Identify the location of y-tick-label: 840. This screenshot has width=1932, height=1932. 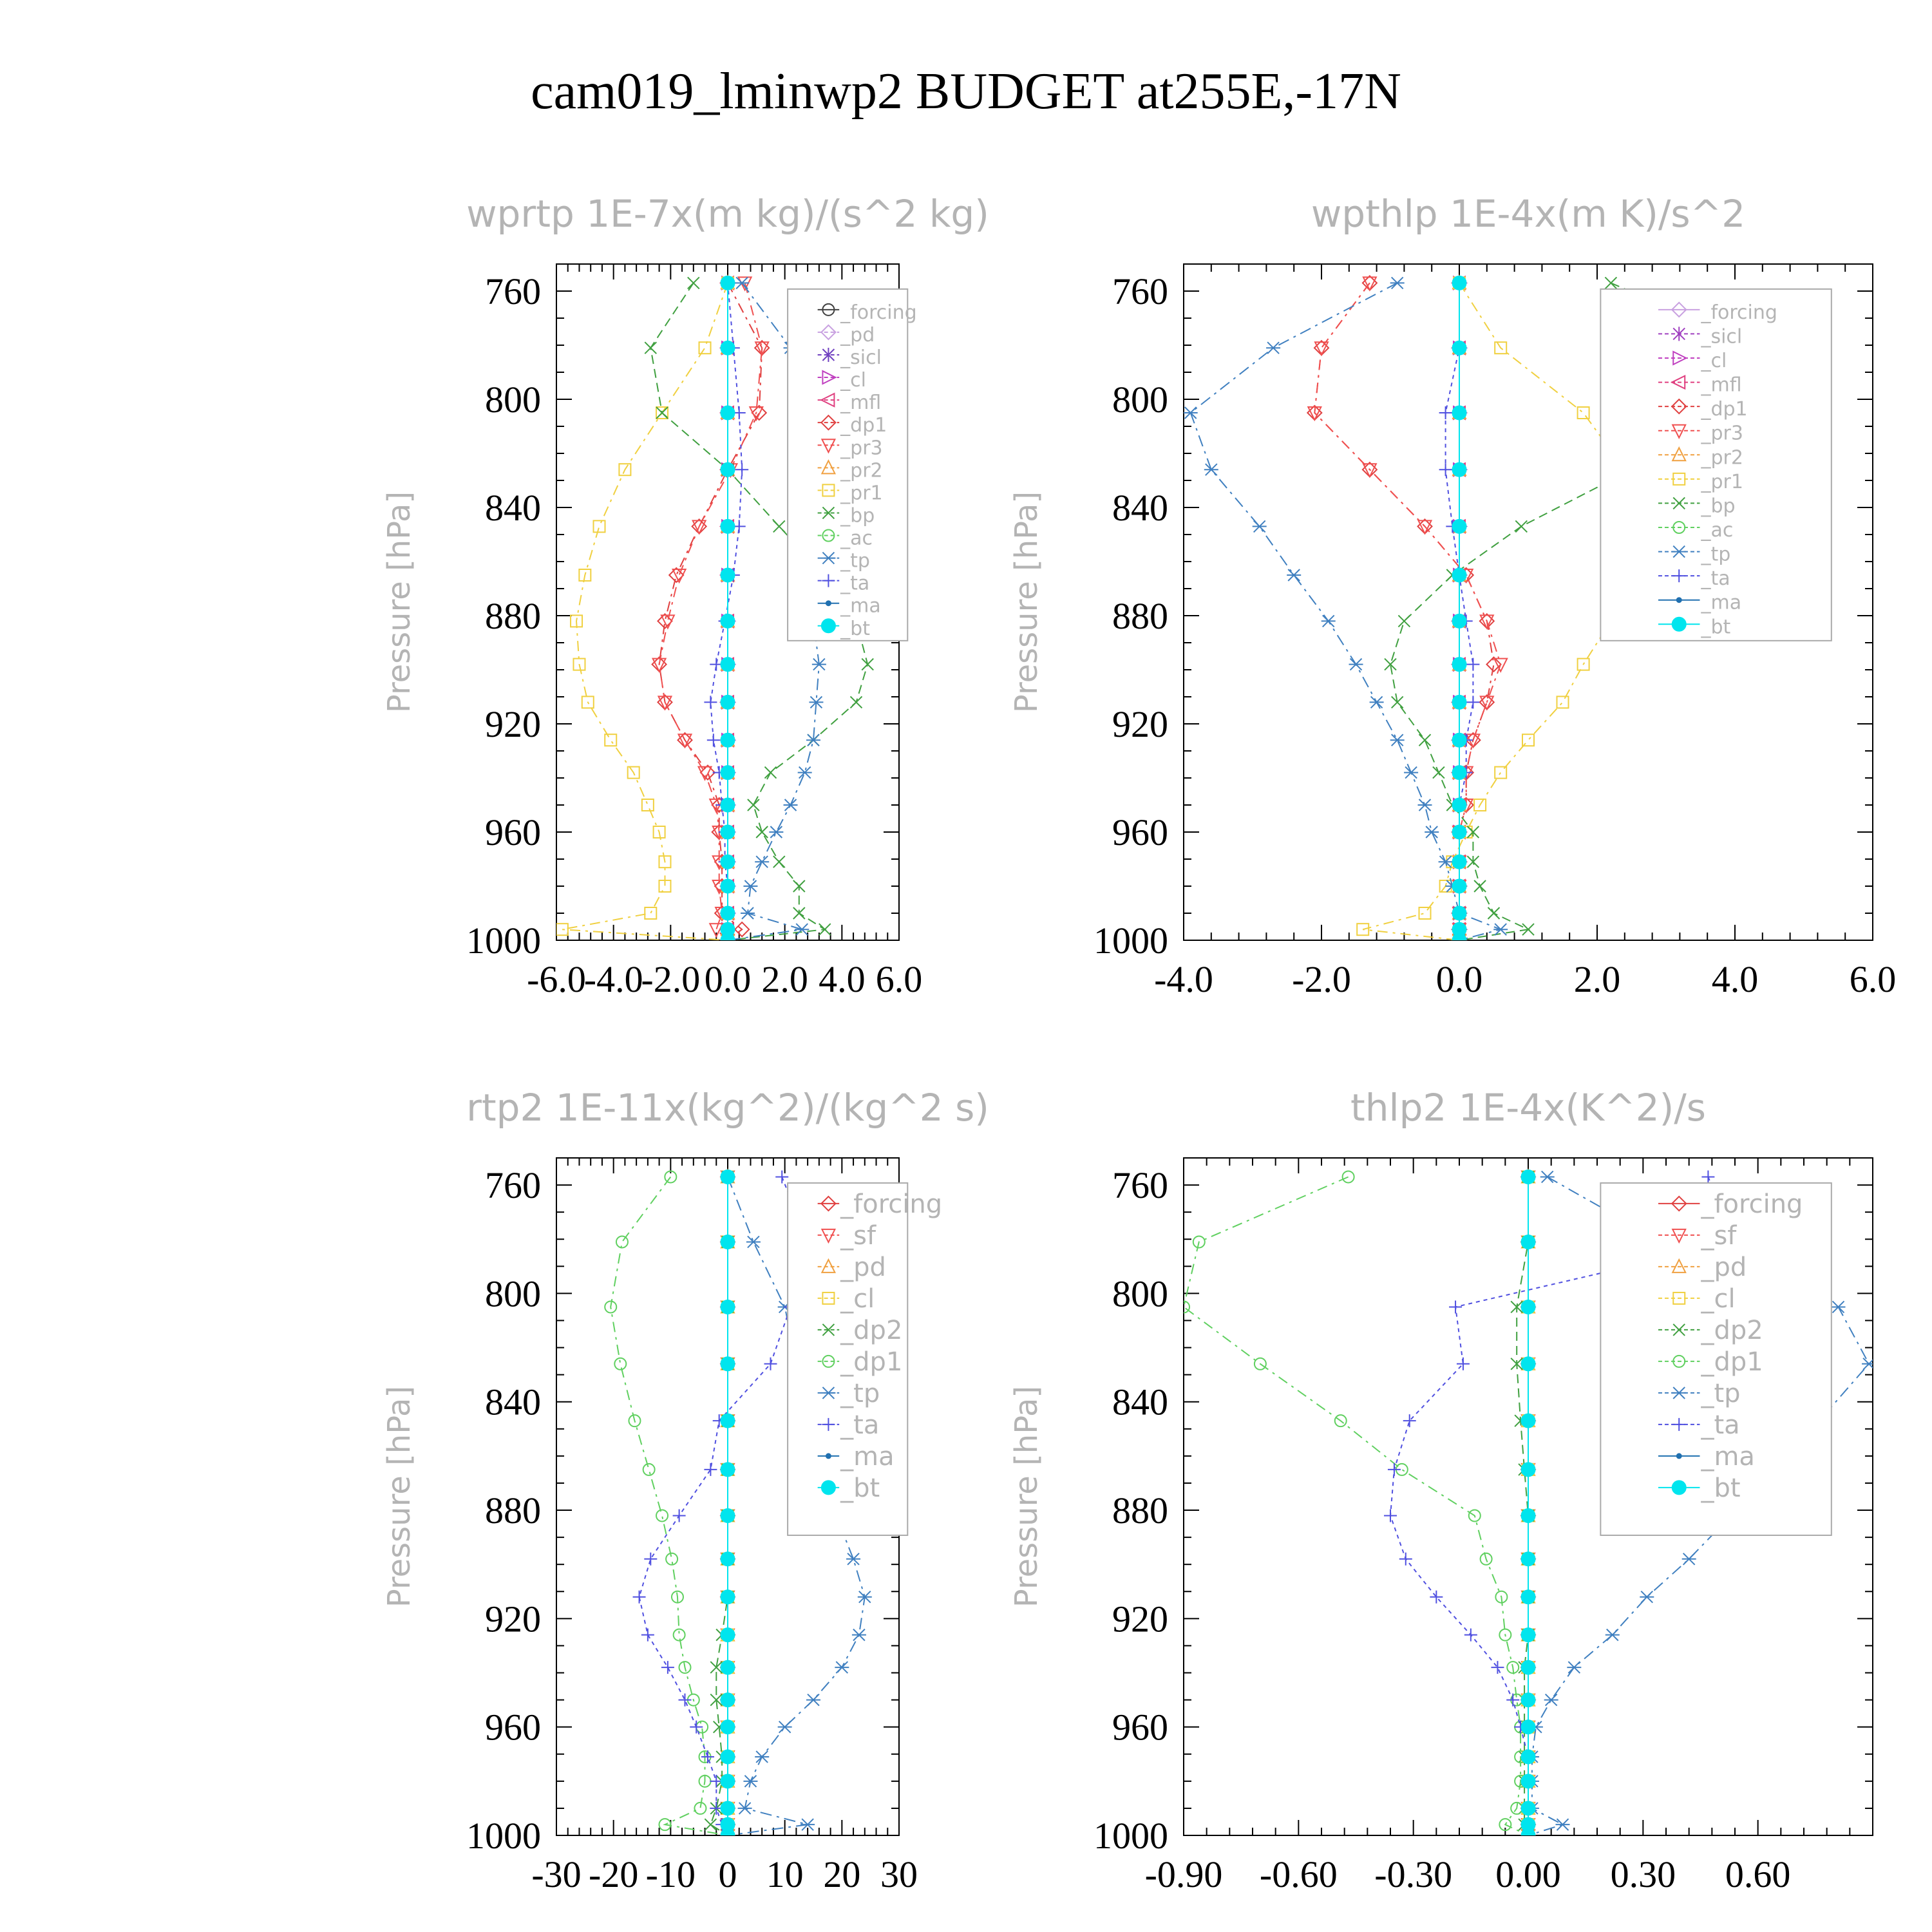
(1140, 508).